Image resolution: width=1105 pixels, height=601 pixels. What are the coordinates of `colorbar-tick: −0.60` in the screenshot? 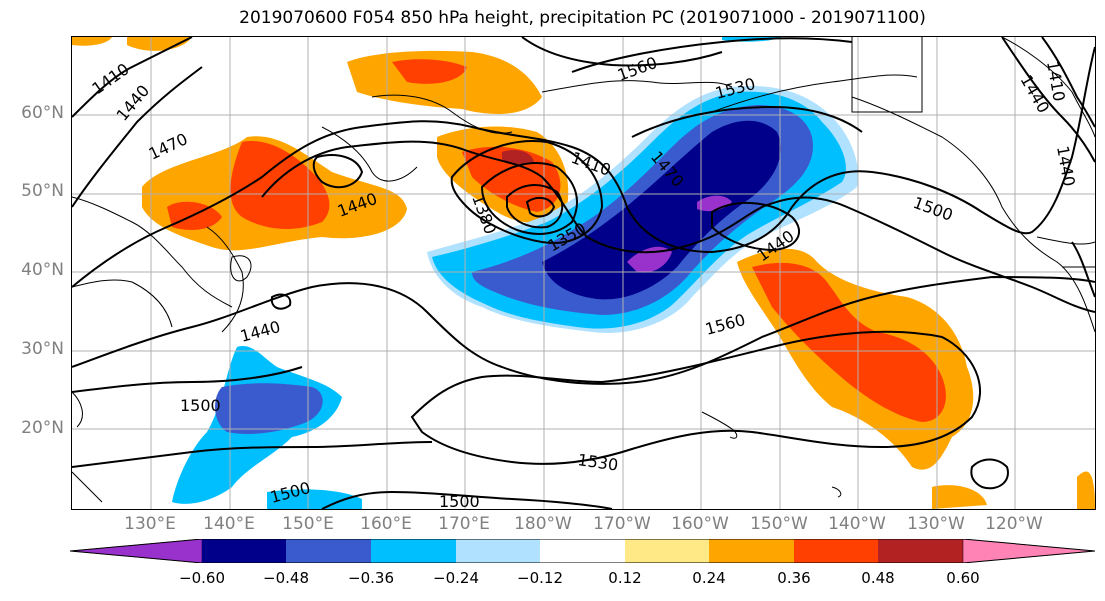 It's located at (202, 578).